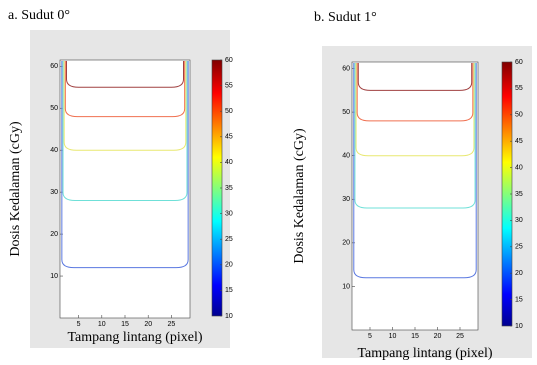 The image size is (537, 365). What do you see at coordinates (39, 15) in the screenshot?
I see `chart-title: a. Sudut 0°` at bounding box center [39, 15].